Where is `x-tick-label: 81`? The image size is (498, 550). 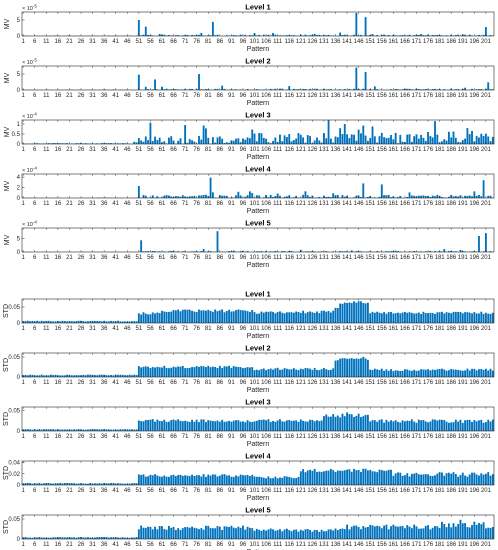
x-tick-label: 81 is located at coordinates (208, 383).